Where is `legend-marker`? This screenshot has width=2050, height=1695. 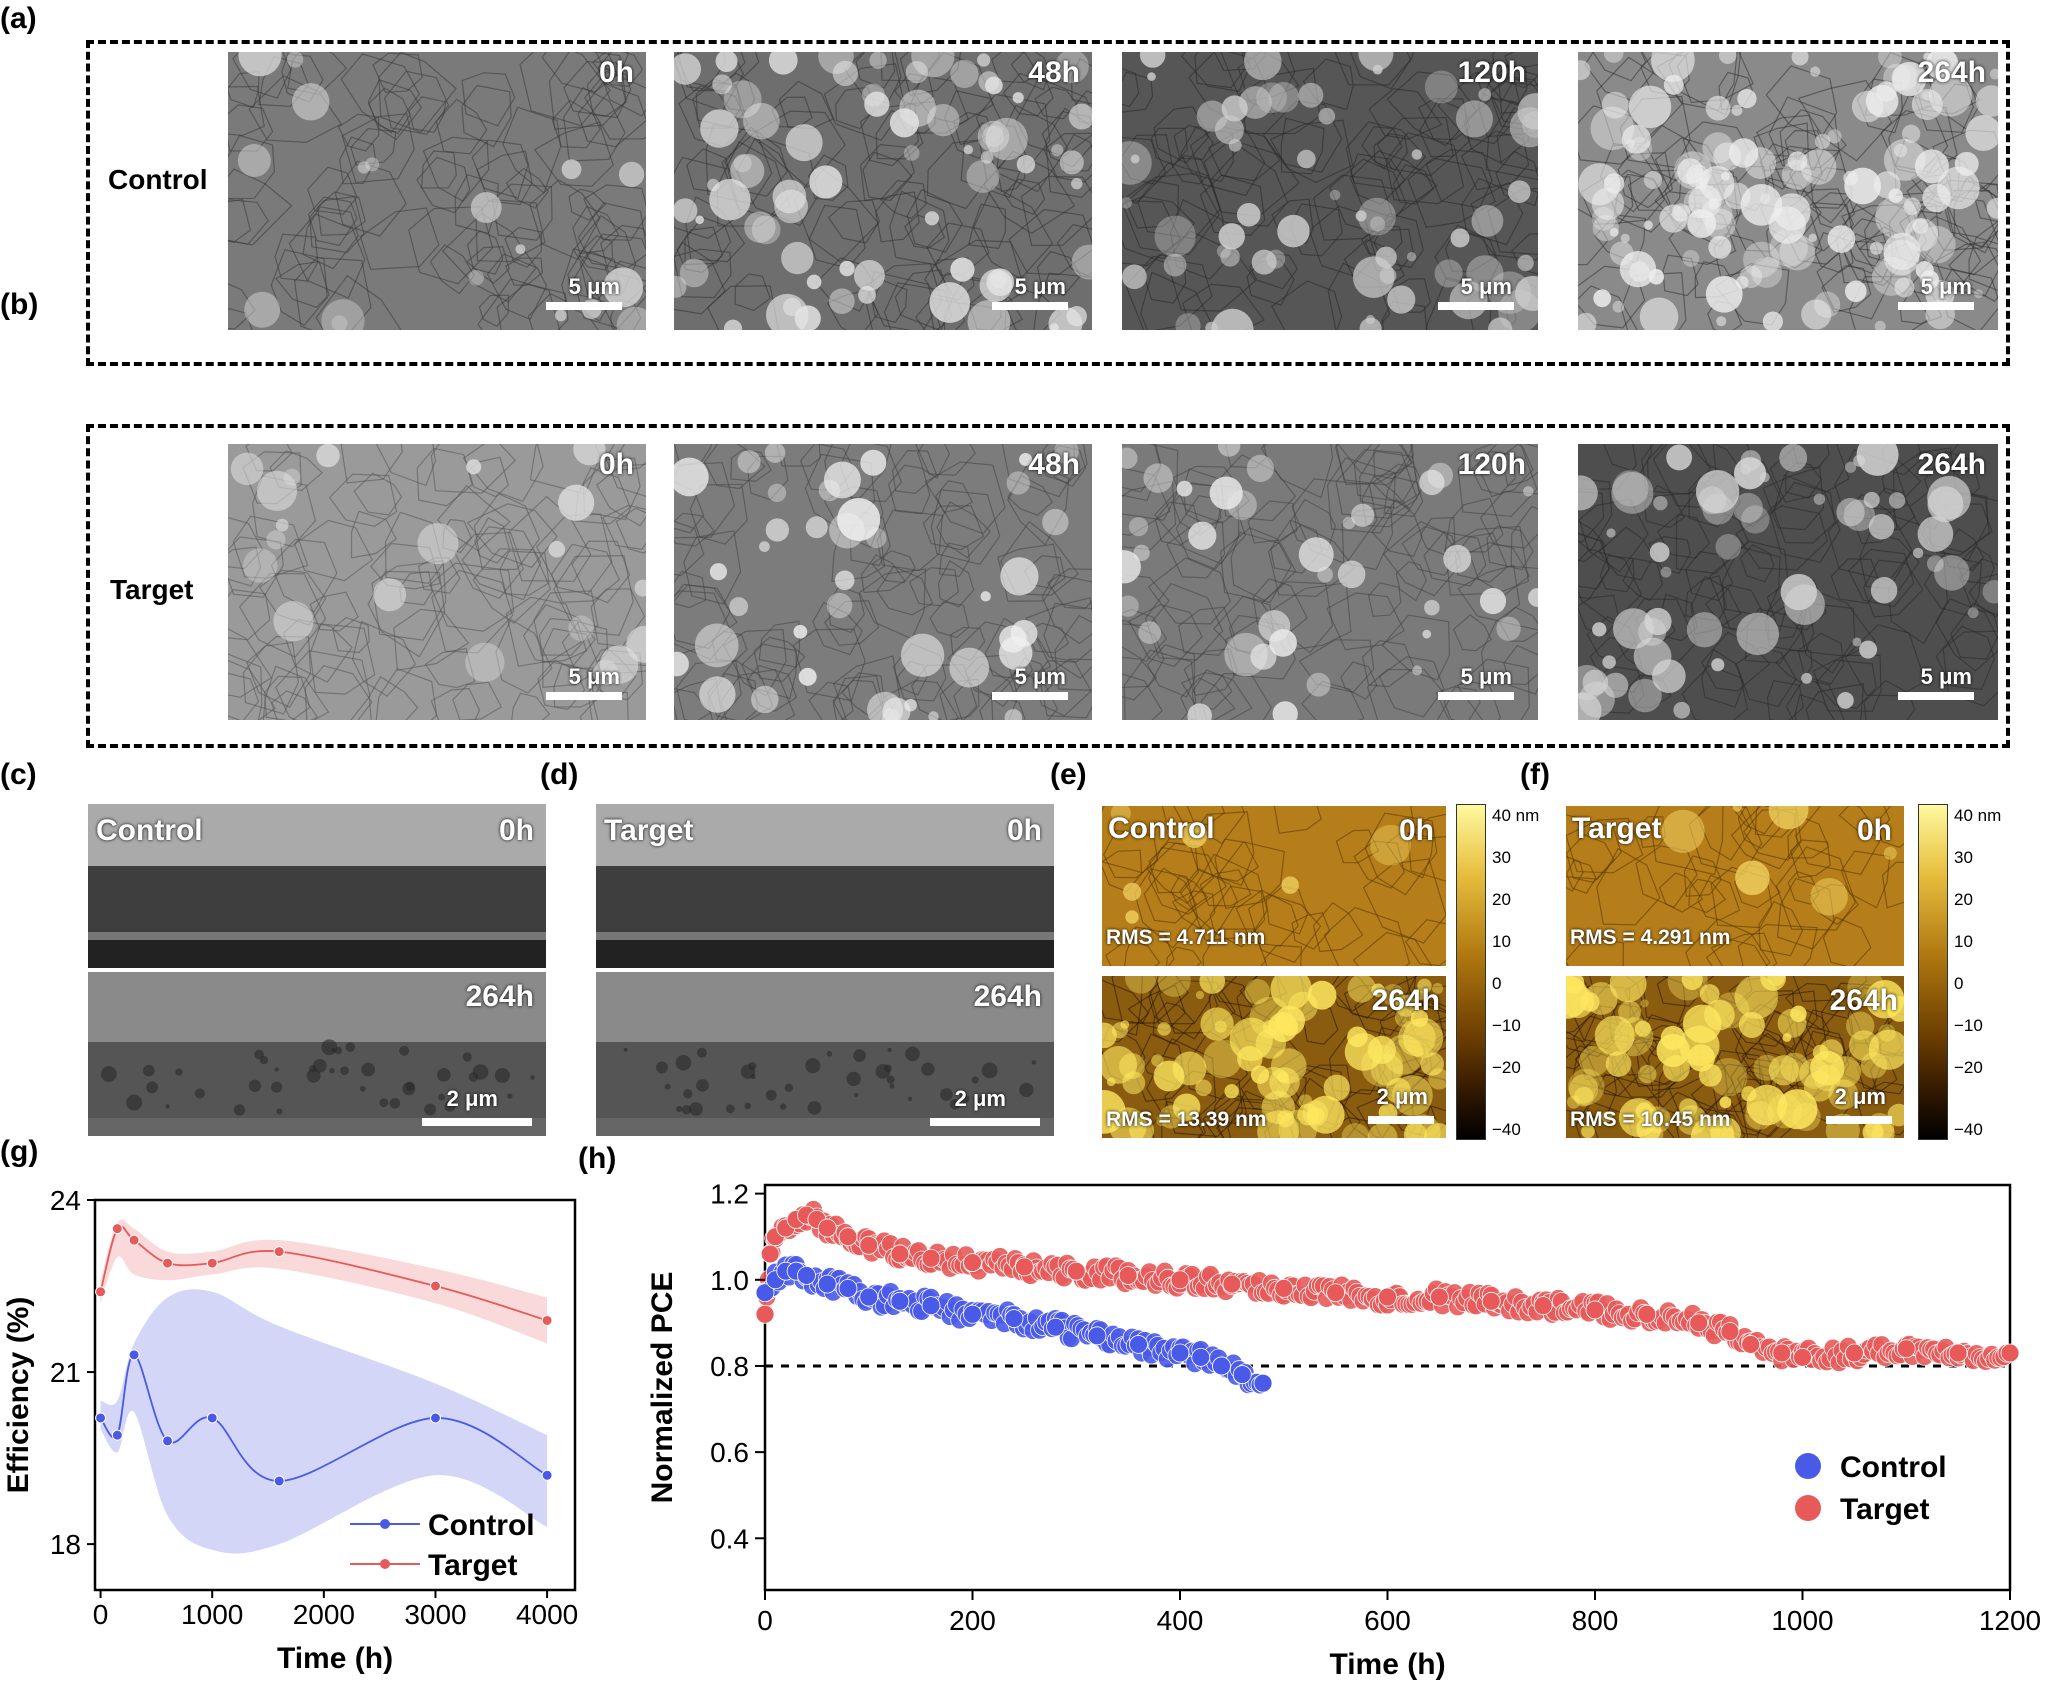
legend-marker is located at coordinates (385, 1524).